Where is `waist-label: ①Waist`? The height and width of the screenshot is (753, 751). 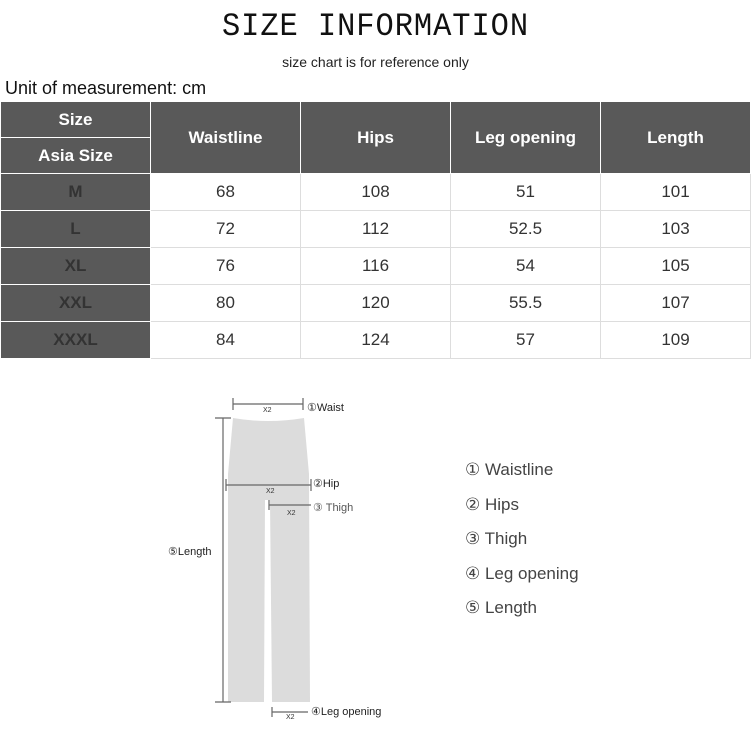
waist-label: ①Waist is located at coordinates (325, 408).